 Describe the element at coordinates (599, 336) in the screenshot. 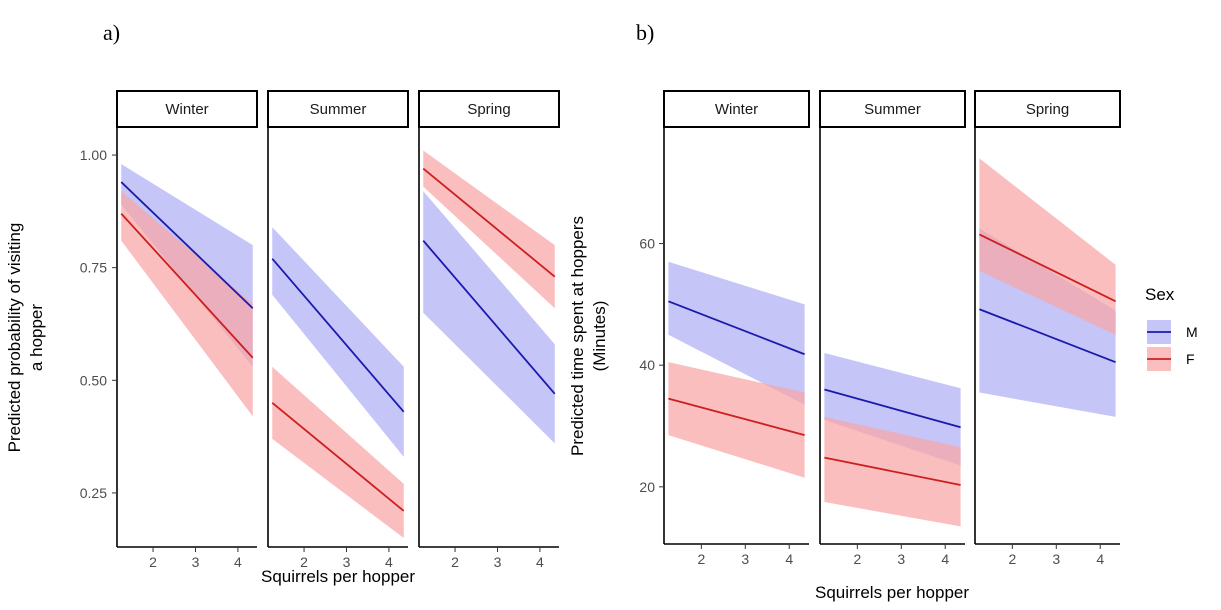

I see `y-axis-title-line: (Minutes)` at that location.